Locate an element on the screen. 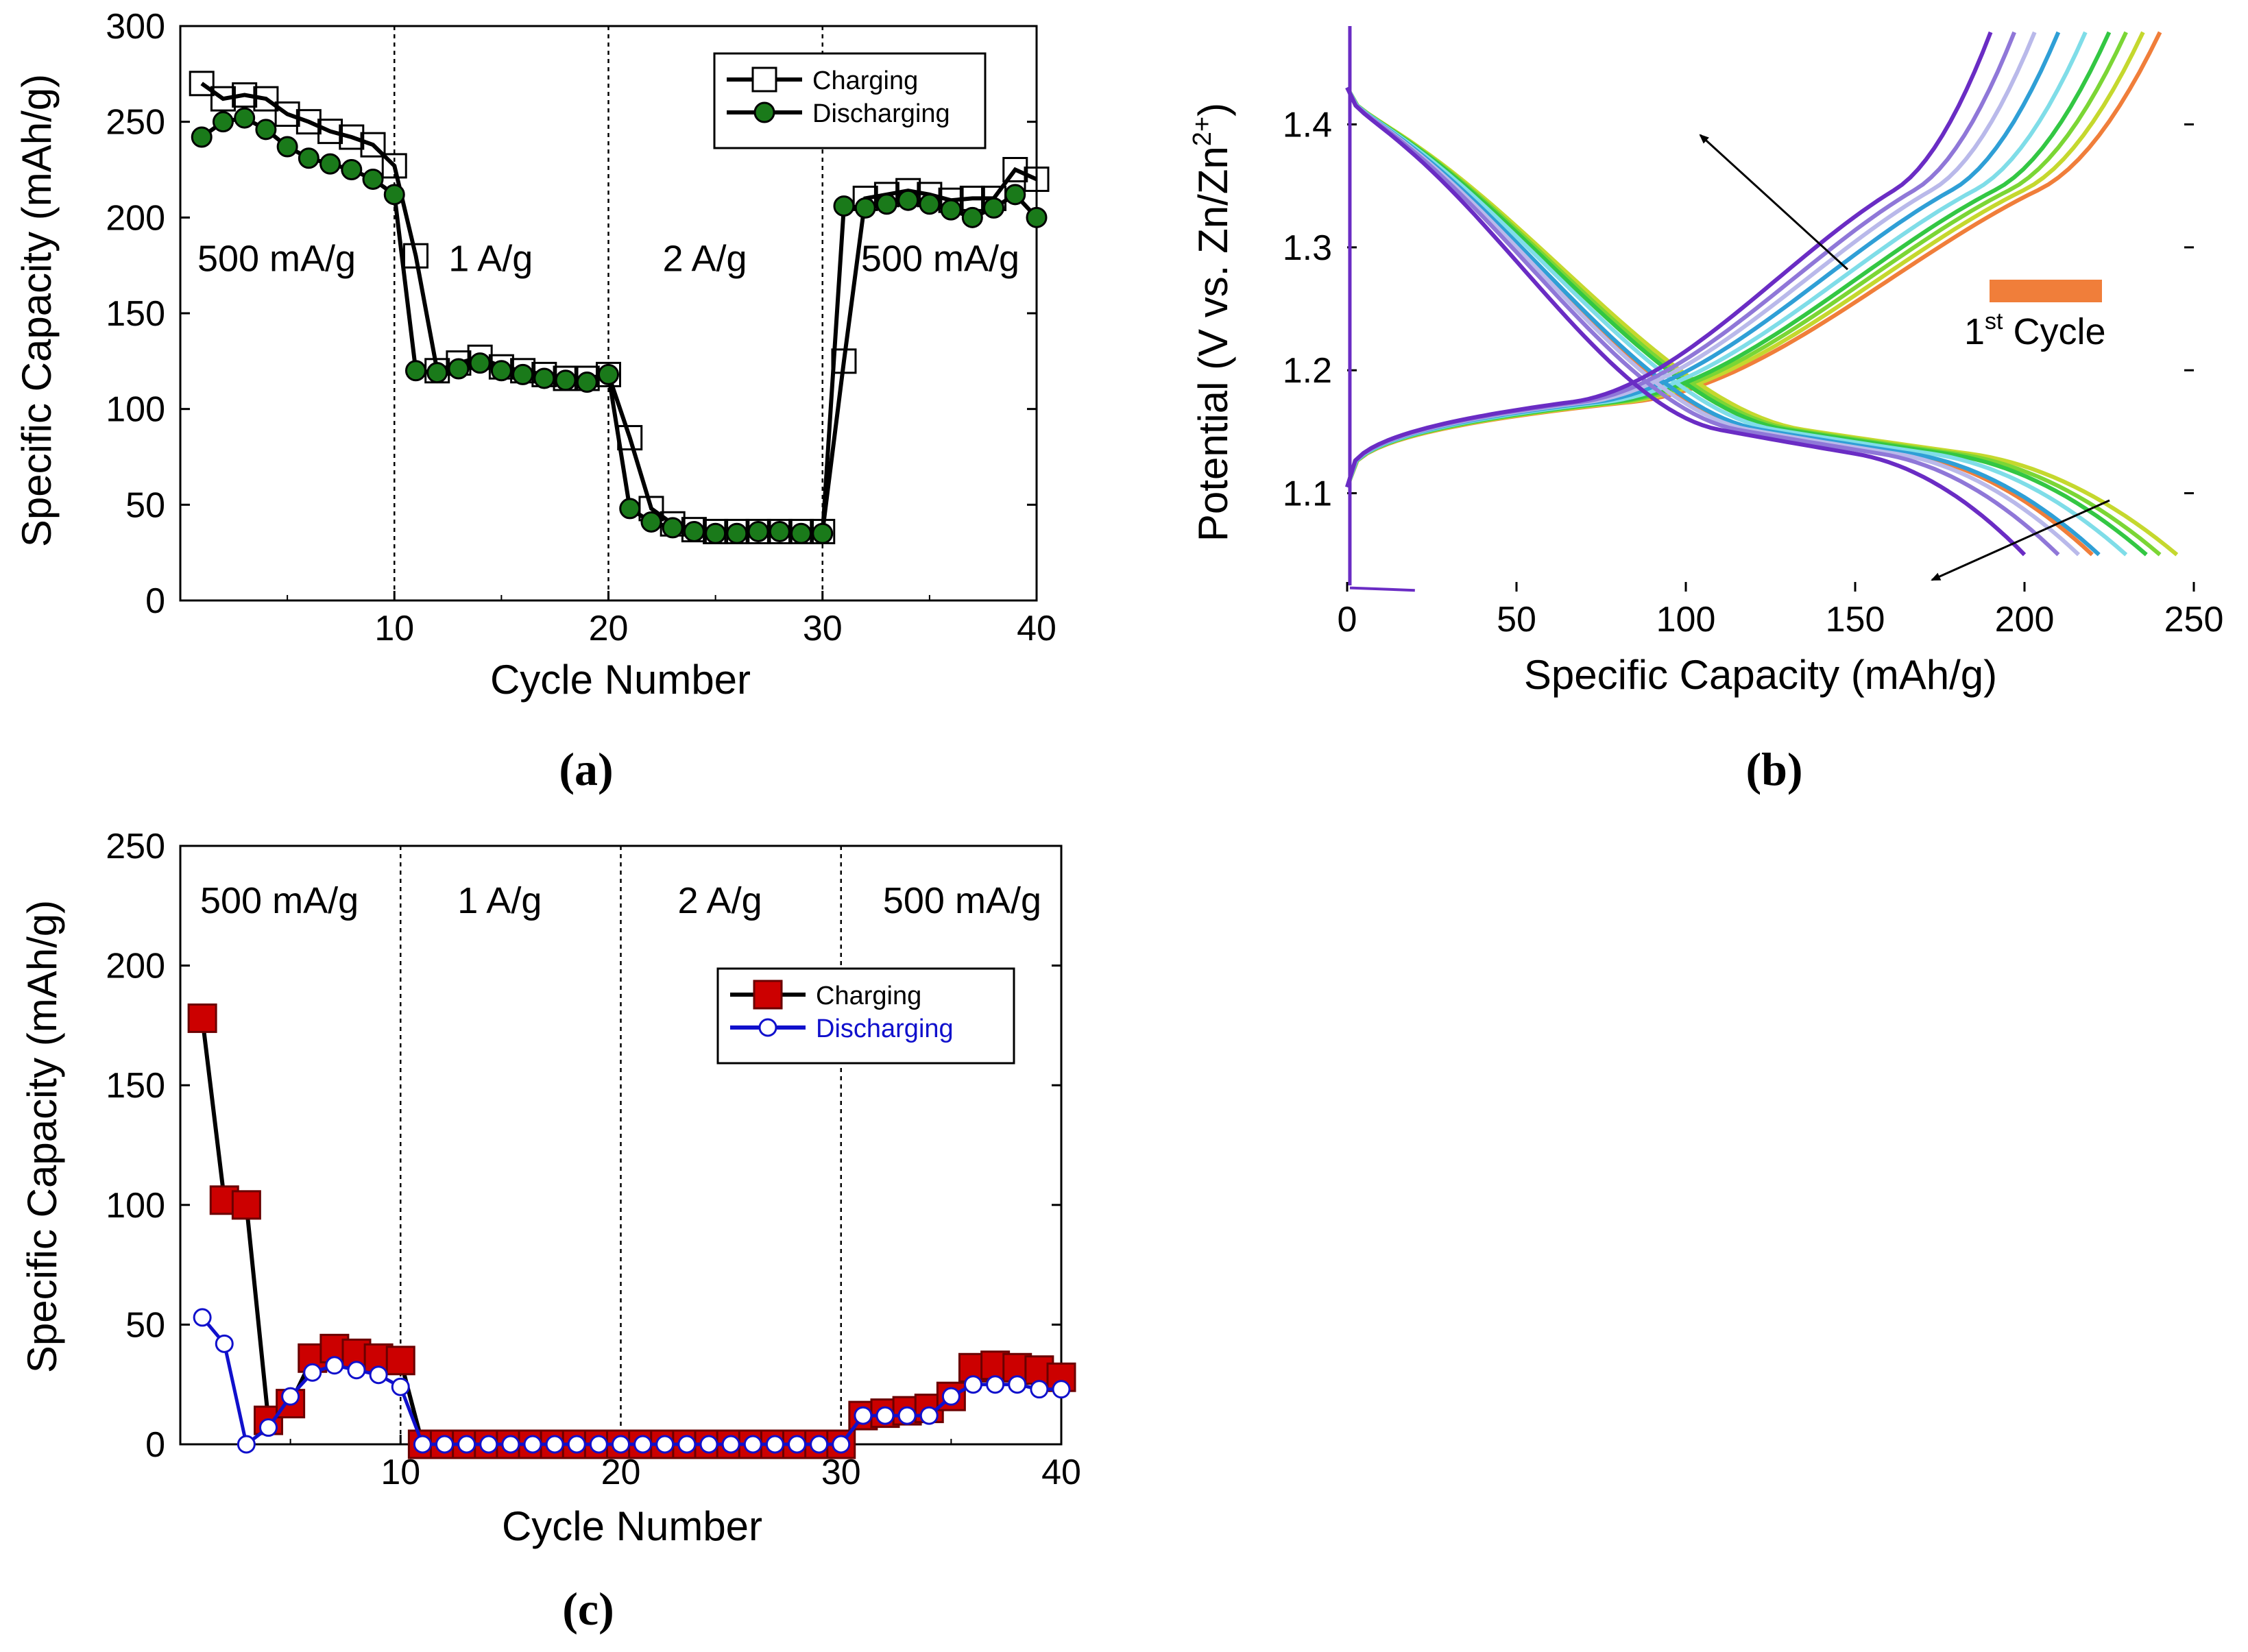  x-tick-label: 50 is located at coordinates (1516, 620).